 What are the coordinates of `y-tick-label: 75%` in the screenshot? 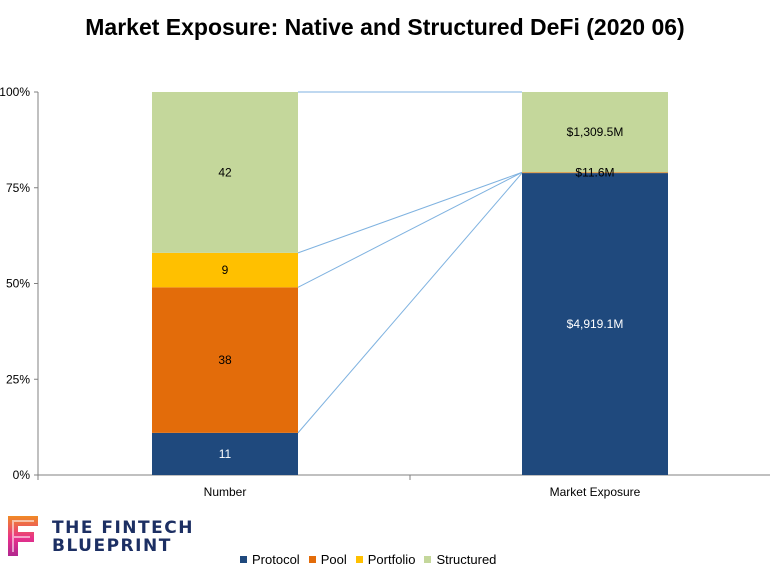 It's located at (18, 188).